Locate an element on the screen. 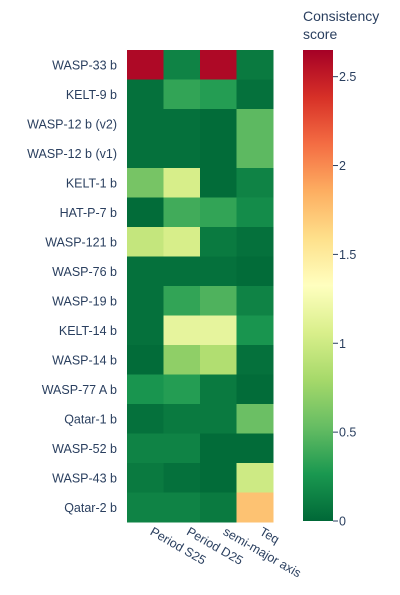 This screenshot has height=595, width=400. y-tick-label: Qatar-1 b is located at coordinates (90, 419).